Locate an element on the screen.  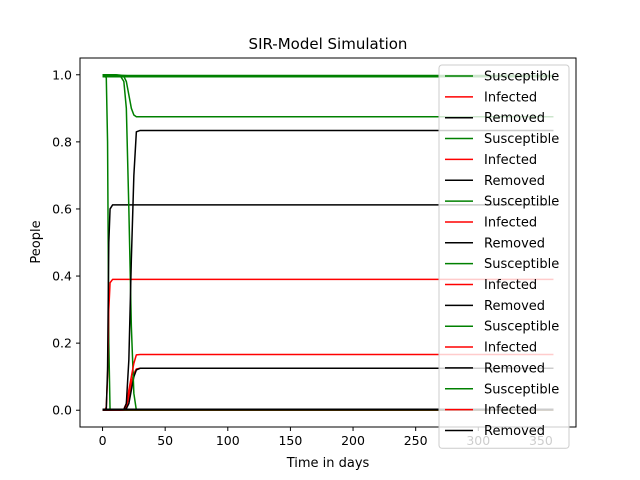
x-tick-label: 0 is located at coordinates (103, 440).